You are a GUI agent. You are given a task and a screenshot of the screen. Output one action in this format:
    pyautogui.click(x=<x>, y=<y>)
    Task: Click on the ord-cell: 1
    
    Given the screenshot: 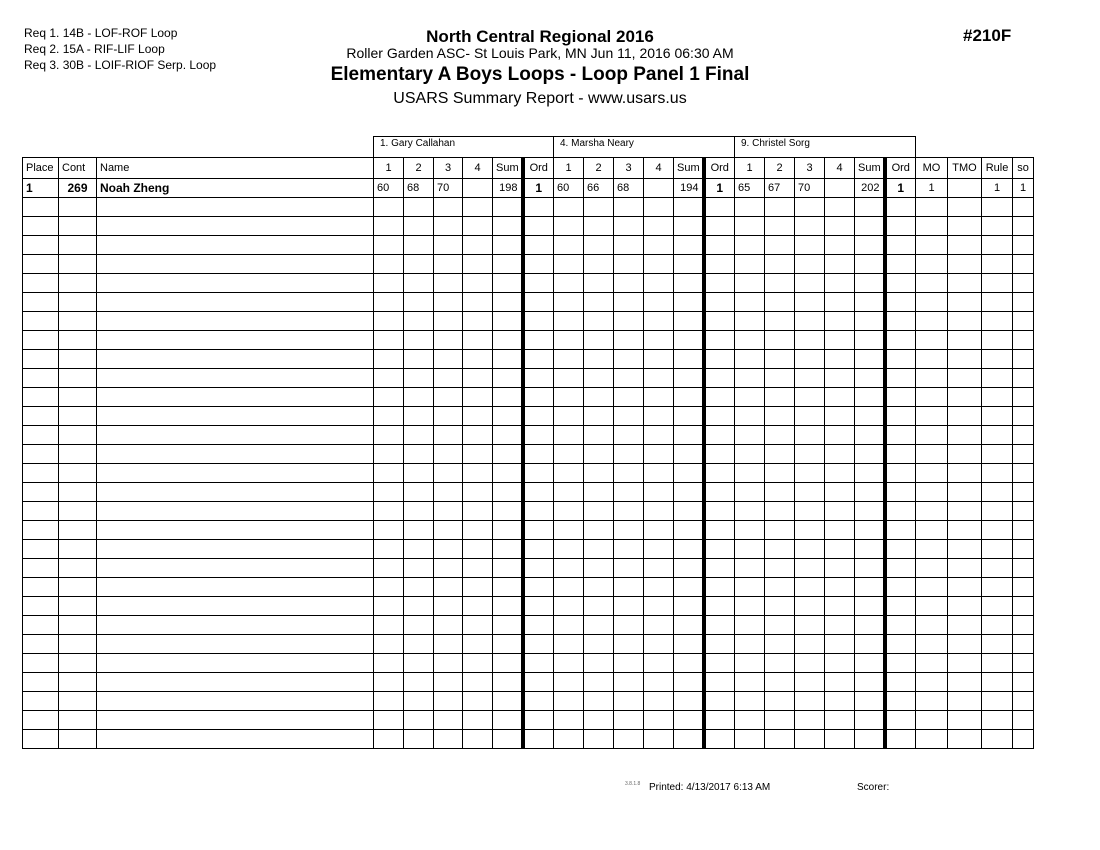 What is the action you would take?
    pyautogui.click(x=719, y=188)
    